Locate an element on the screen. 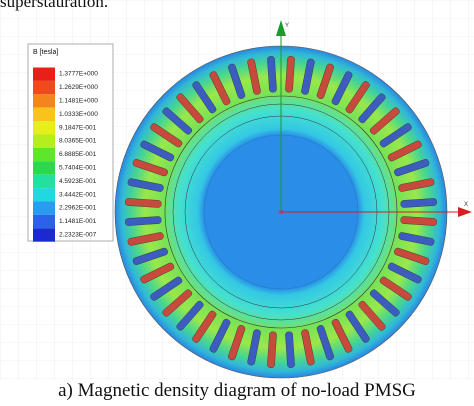  header-text: superstauration. is located at coordinates (54, 5).